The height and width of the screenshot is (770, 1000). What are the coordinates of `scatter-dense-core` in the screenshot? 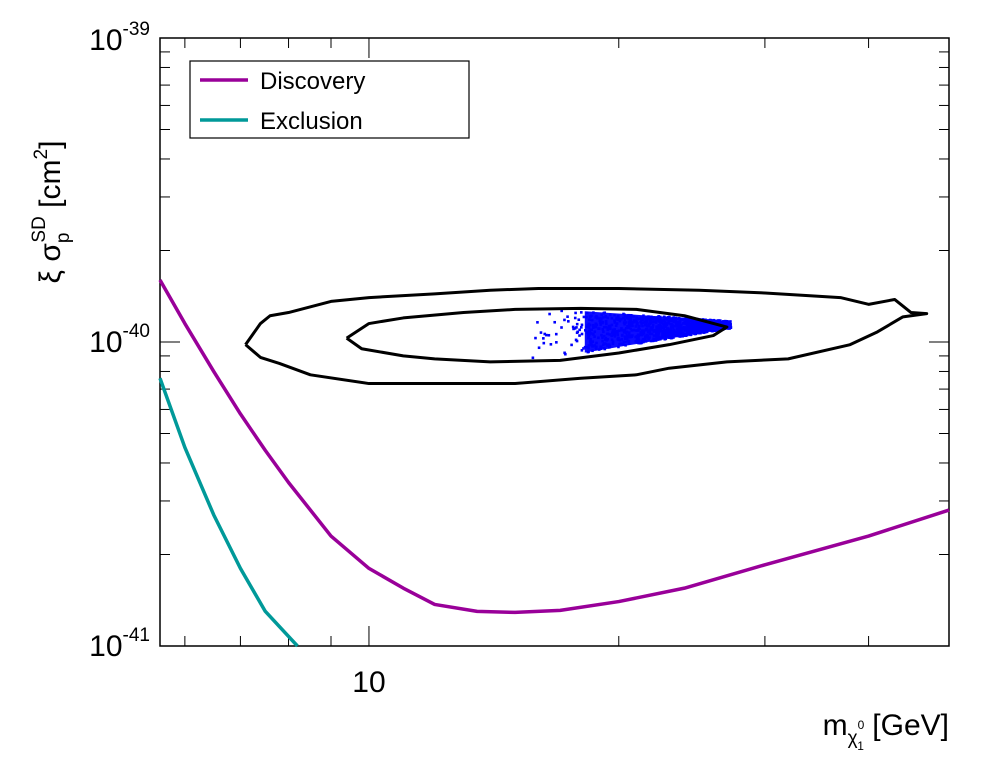 It's located at (657, 332).